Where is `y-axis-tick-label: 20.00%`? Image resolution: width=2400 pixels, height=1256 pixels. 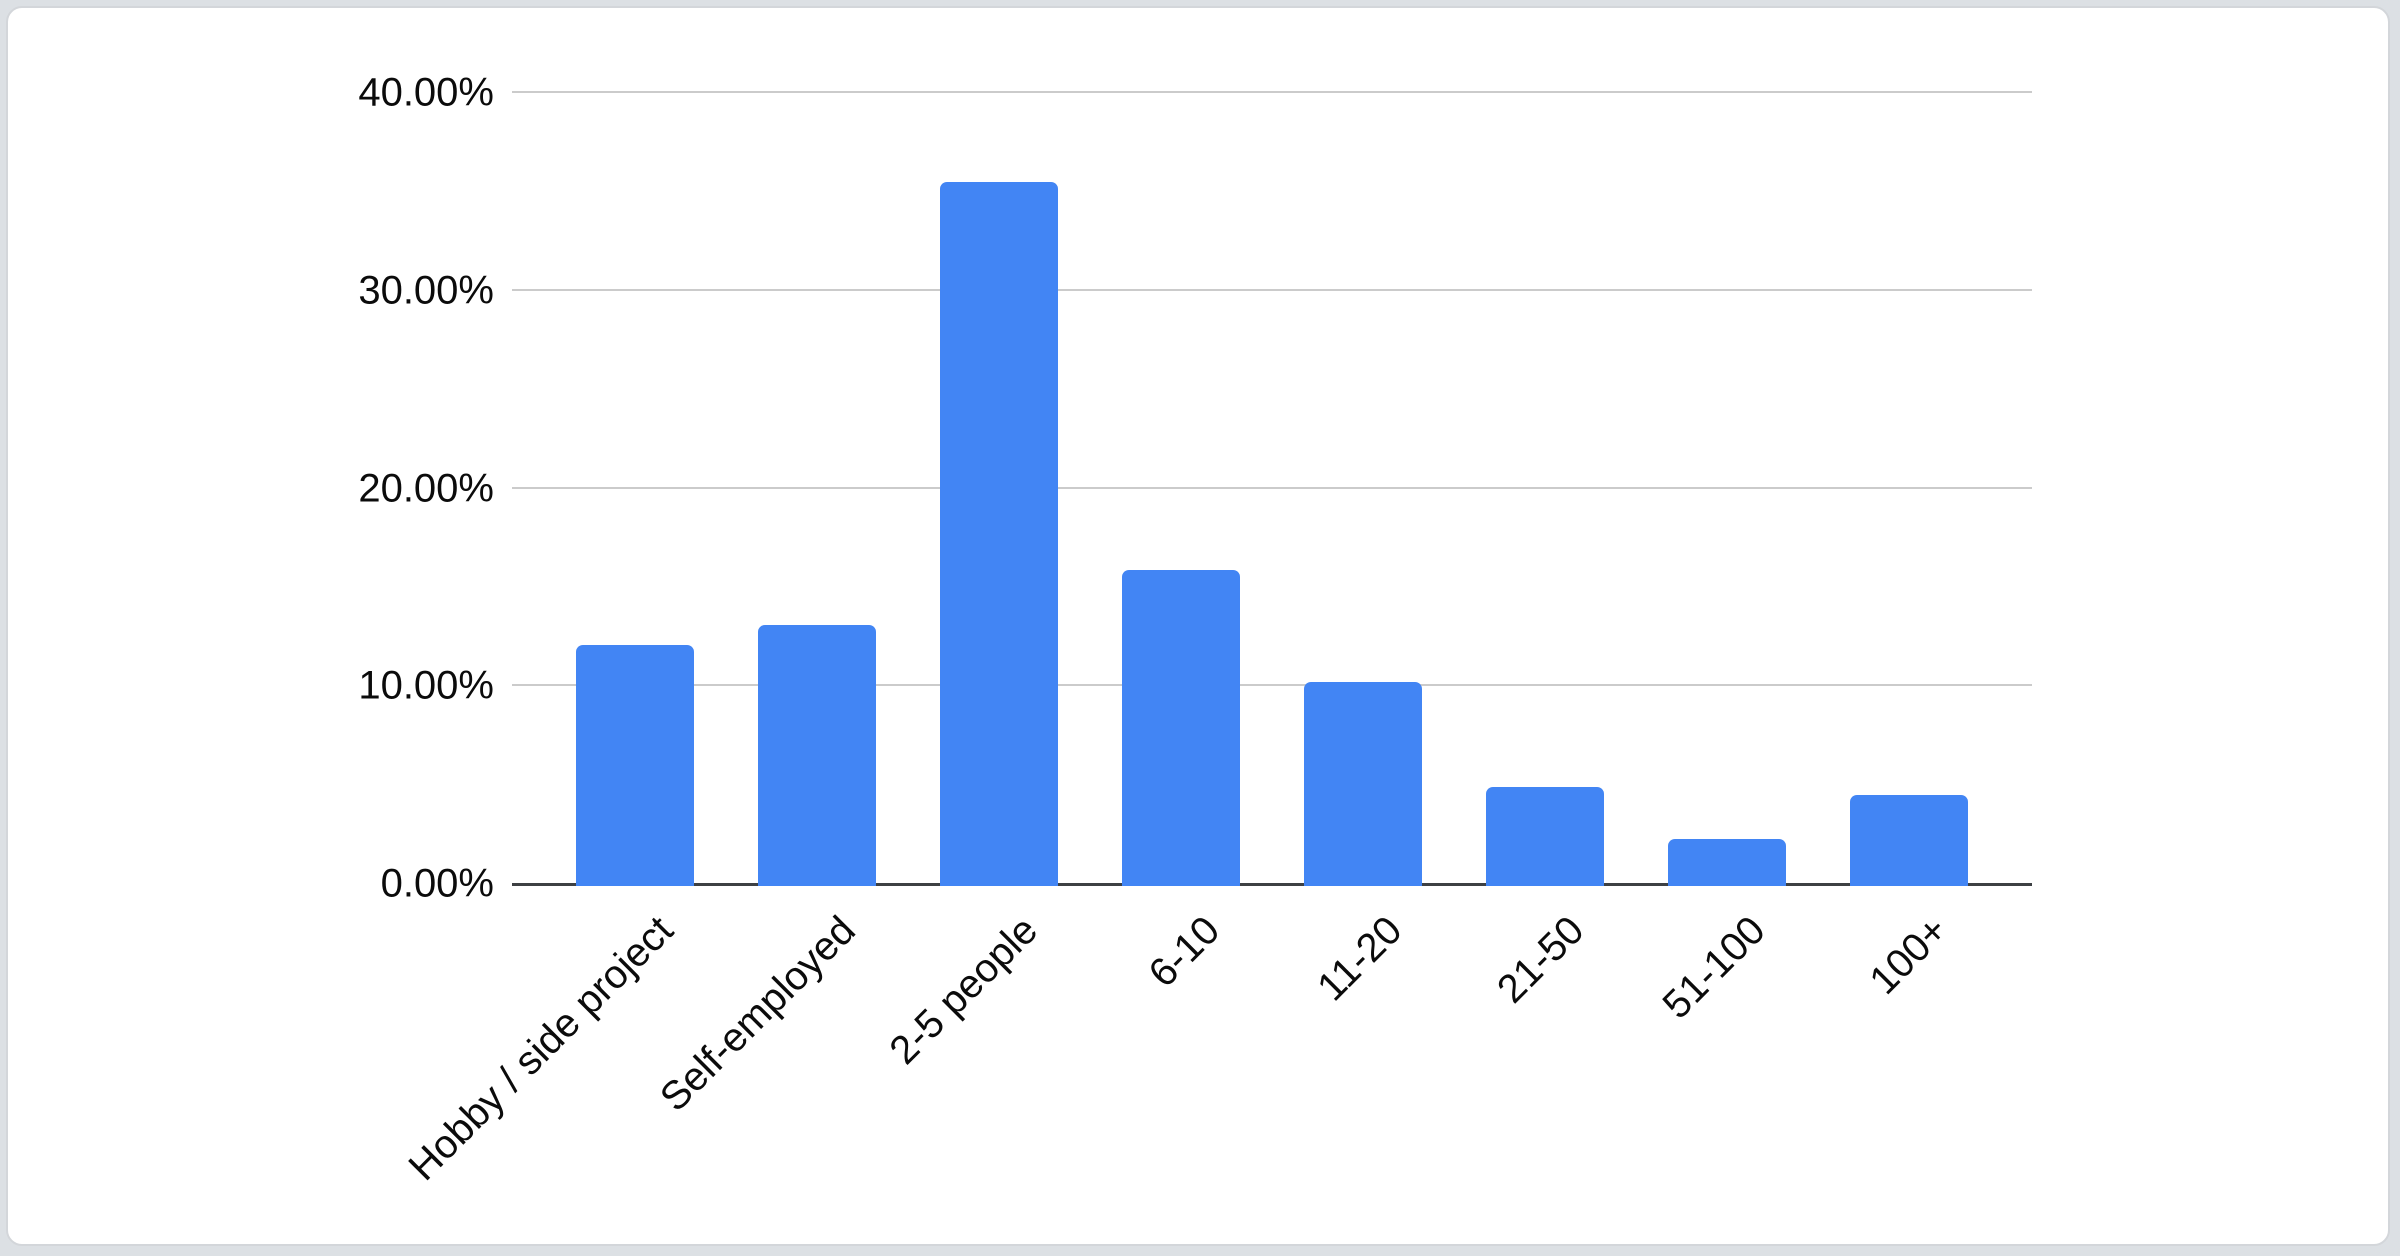 y-axis-tick-label: 20.00% is located at coordinates (426, 488).